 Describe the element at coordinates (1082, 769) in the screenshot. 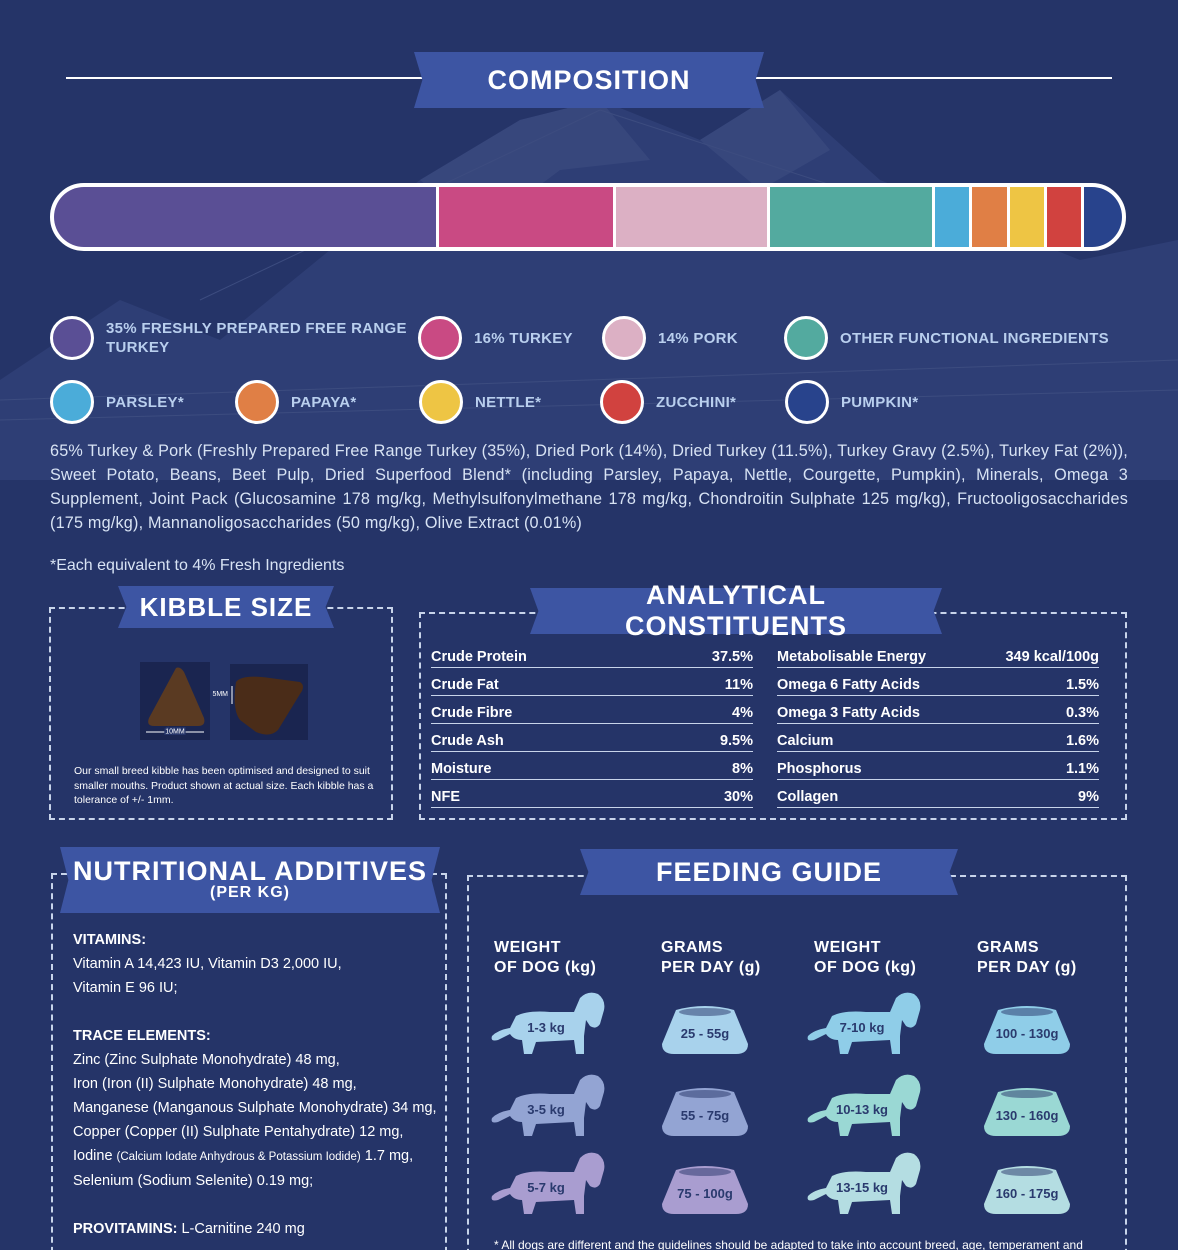

I see `constituent-value: 1.1%` at that location.